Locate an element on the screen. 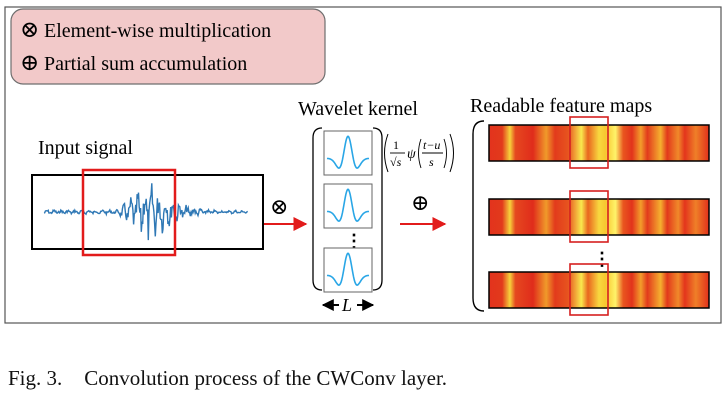 The image size is (727, 403). legend-background is located at coordinates (168, 46).